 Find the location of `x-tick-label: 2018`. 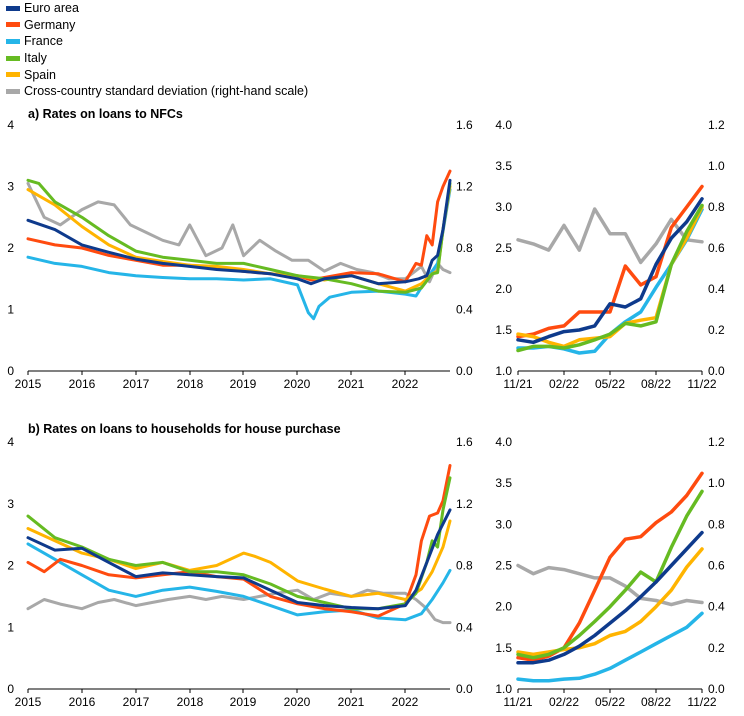

x-tick-label: 2018 is located at coordinates (190, 702).